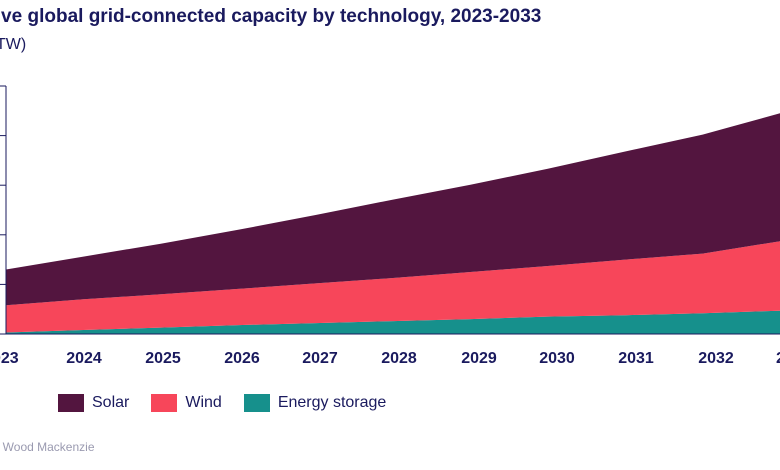  I want to click on legend-swatch-solar, so click(71, 403).